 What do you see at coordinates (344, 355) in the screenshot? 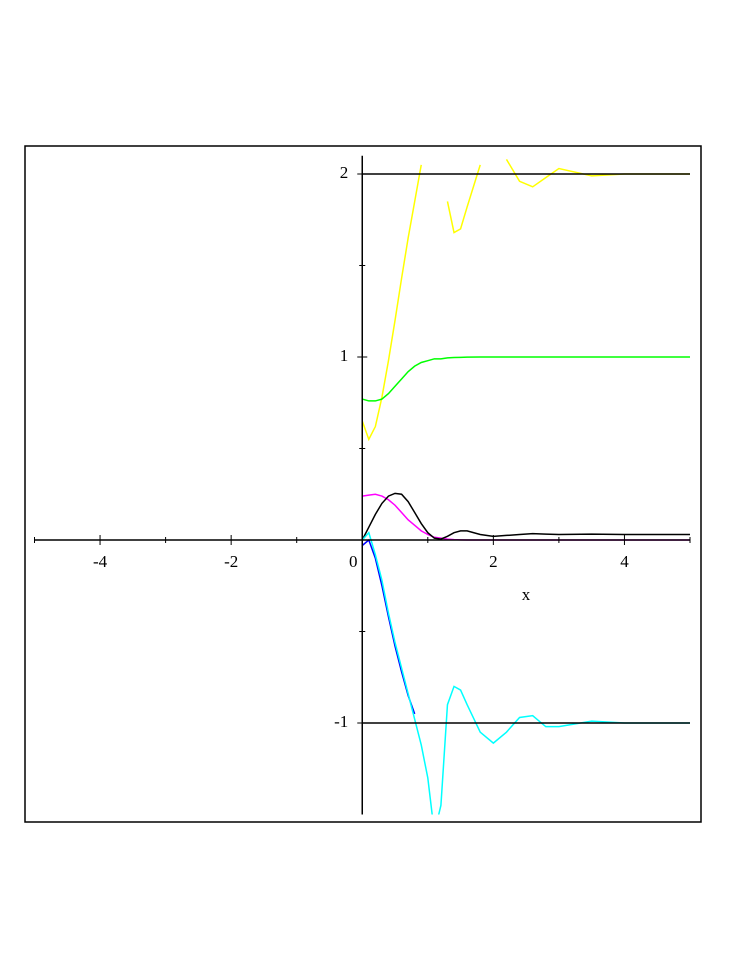
I see `y-tick-label: 1` at bounding box center [344, 355].